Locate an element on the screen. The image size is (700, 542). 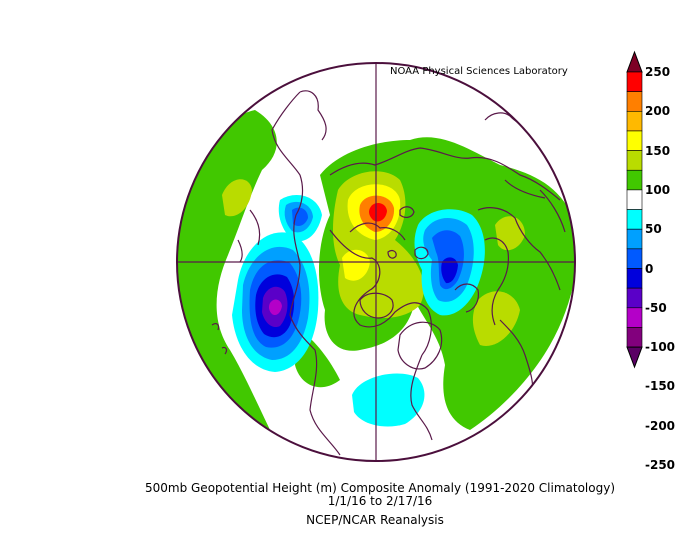
colorbar-tick-label: 200 is located at coordinates (658, 111).